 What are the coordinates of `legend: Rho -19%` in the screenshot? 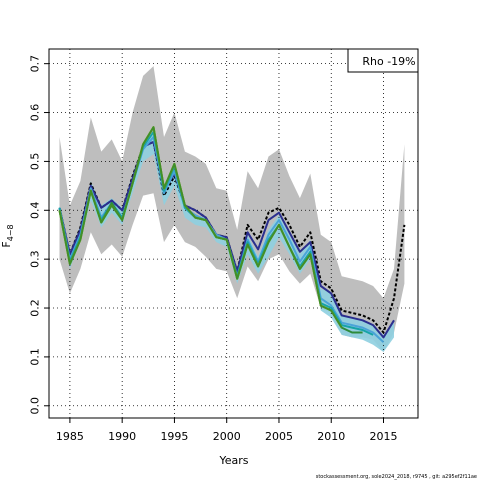 It's located at (383, 60).